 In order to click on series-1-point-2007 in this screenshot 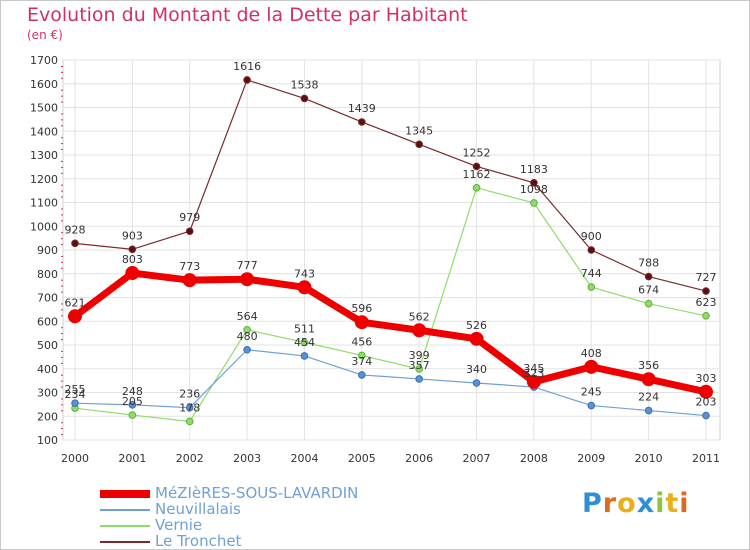, I will do `click(476, 187)`.